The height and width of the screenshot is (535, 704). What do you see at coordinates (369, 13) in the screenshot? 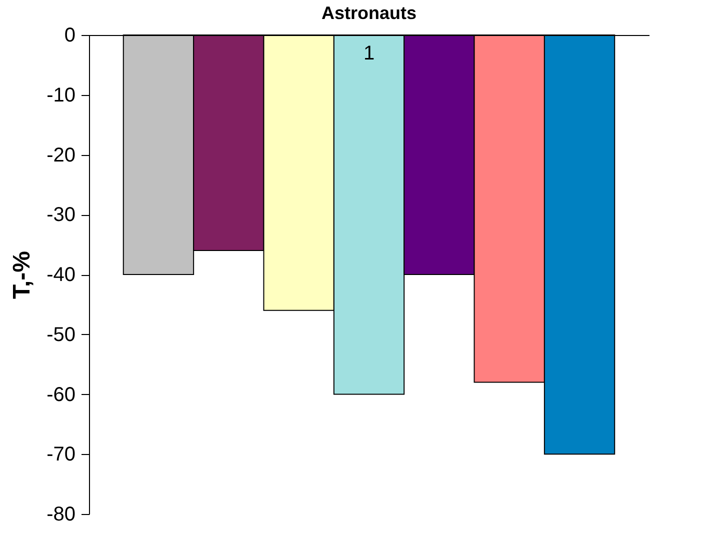
I see `chart-title: Astronauts` at bounding box center [369, 13].